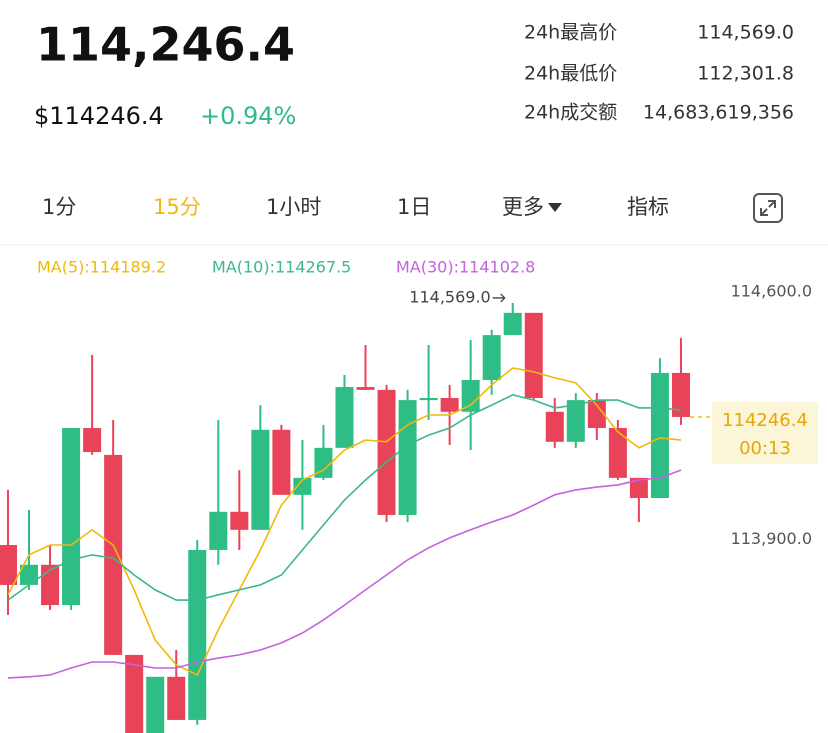 The height and width of the screenshot is (733, 828). I want to click on fullscreen-icon, so click(768, 208).